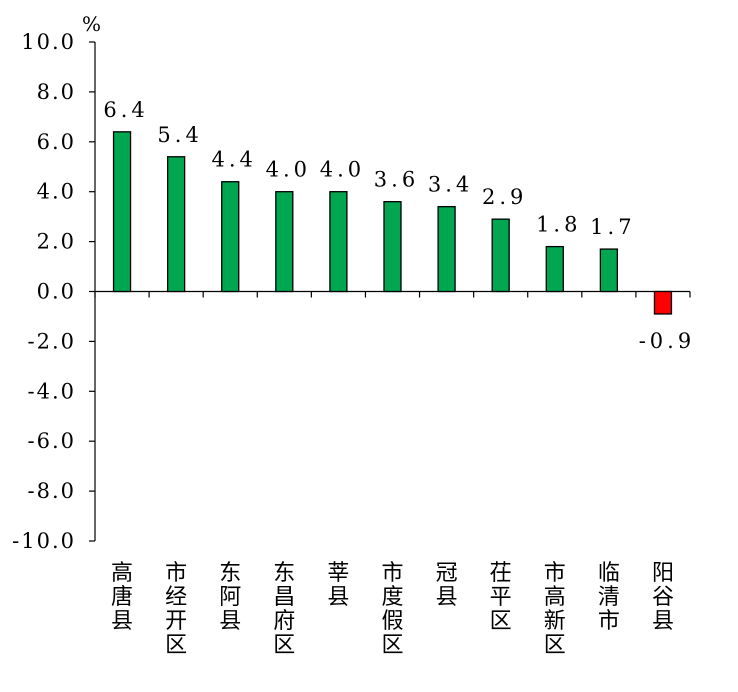  Describe the element at coordinates (667, 341) in the screenshot. I see `data-label: -0.9` at that location.